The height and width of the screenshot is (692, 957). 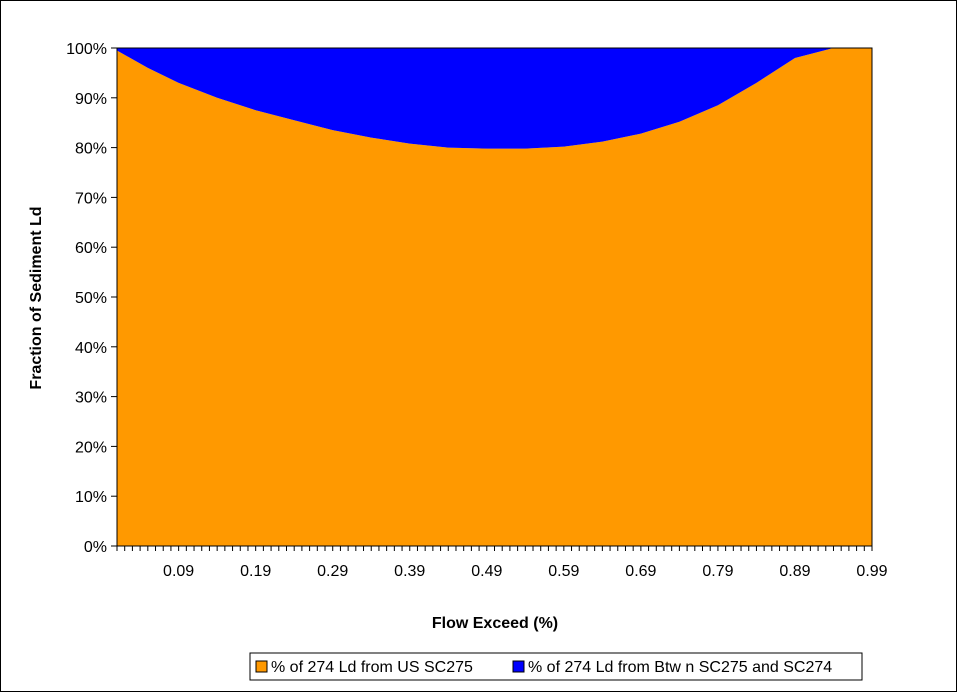 What do you see at coordinates (91, 447) in the screenshot?
I see `y-tick-label: 20%` at bounding box center [91, 447].